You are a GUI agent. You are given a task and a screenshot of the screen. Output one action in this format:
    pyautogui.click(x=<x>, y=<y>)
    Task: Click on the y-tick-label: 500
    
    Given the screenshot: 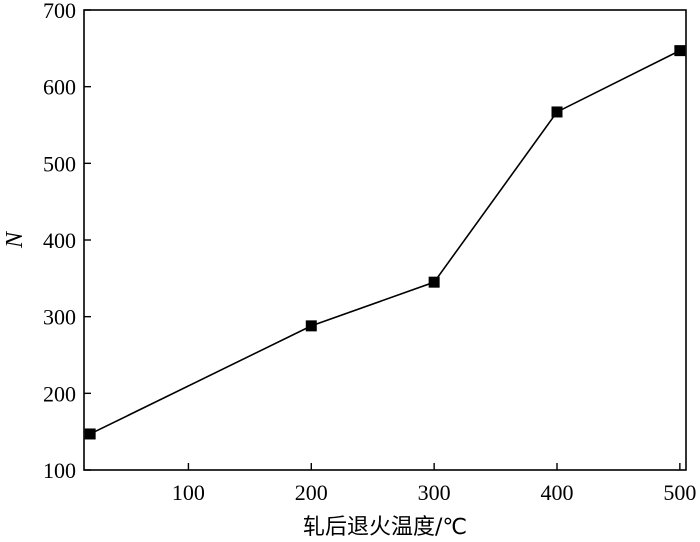 What is the action you would take?
    pyautogui.click(x=59, y=163)
    